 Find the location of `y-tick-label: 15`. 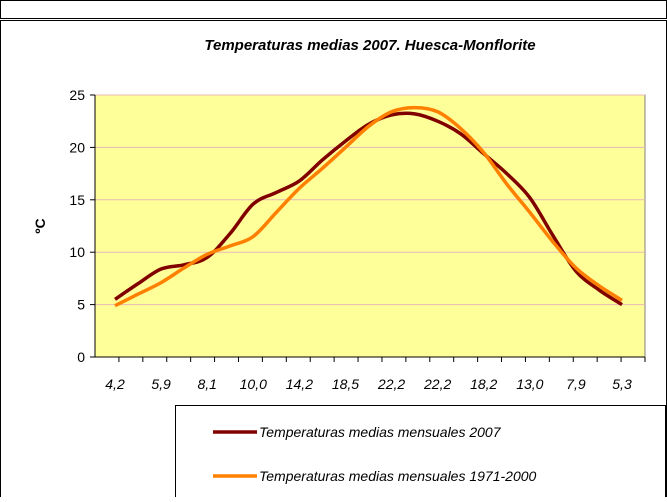

y-tick-label: 15 is located at coordinates (77, 200).